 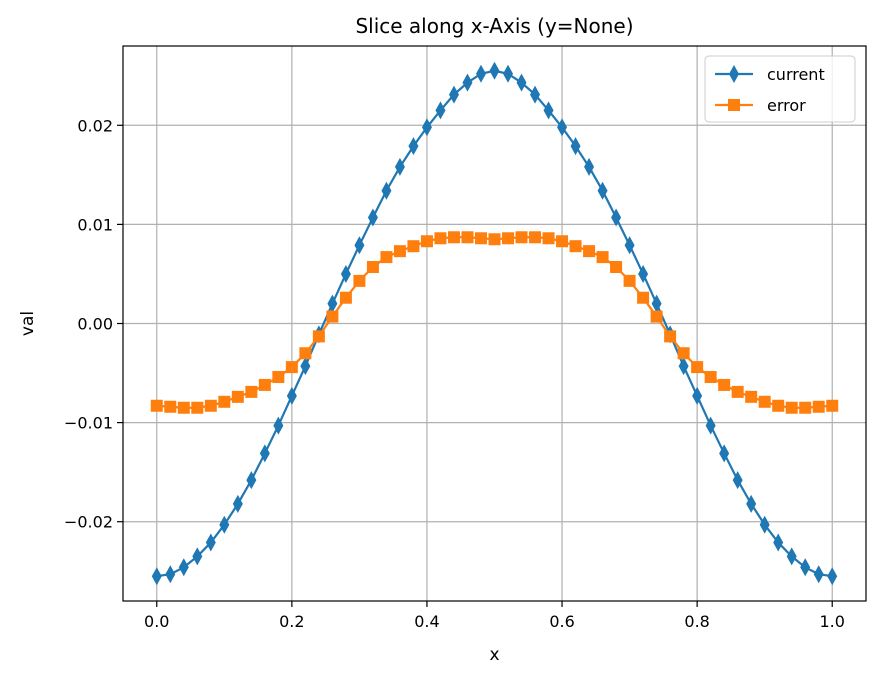 I want to click on x-tick-label: 0.0, so click(x=156, y=621).